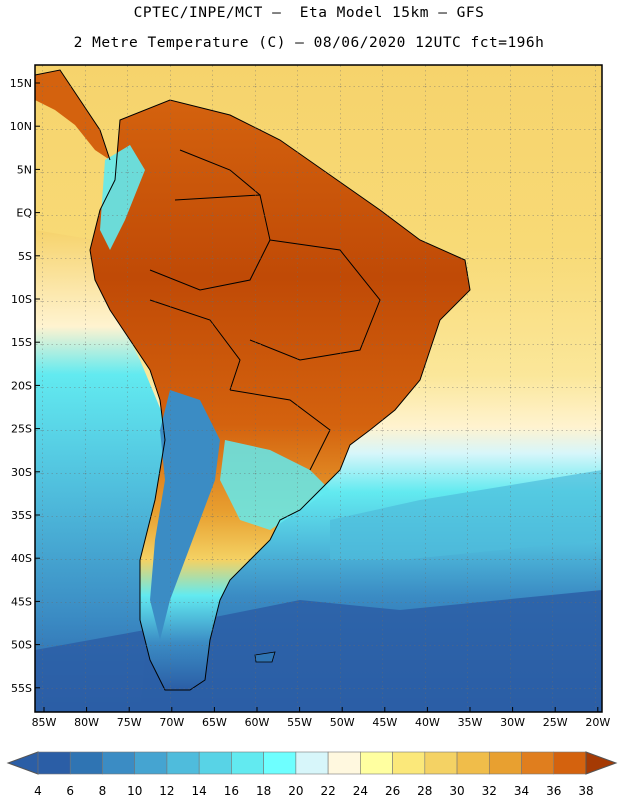  Describe the element at coordinates (214, 722) in the screenshot. I see `lon-label: 65W` at that location.